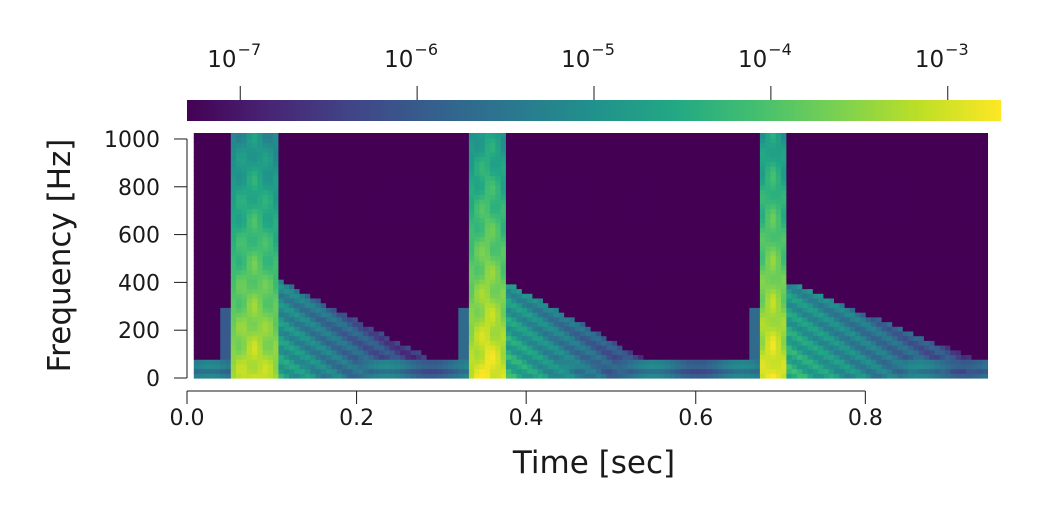 The height and width of the screenshot is (529, 1050). I want to click on colorbar-tick-label: 10−7, so click(234, 56).